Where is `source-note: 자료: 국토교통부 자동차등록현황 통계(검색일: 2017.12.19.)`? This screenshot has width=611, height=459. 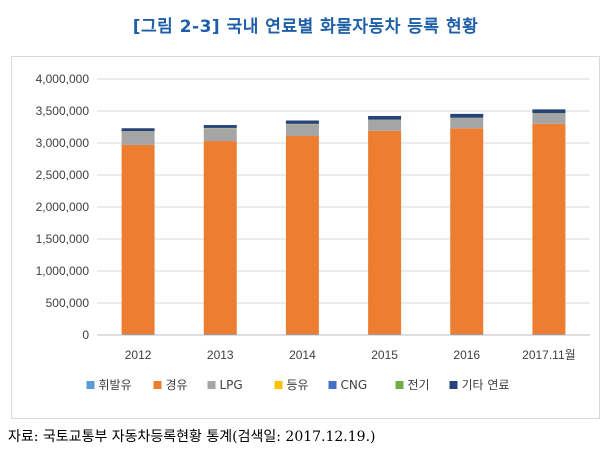 source-note: 자료: 국토교통부 자동차등록현황 통계(검색일: 2017.12.19.) is located at coordinates (192, 437).